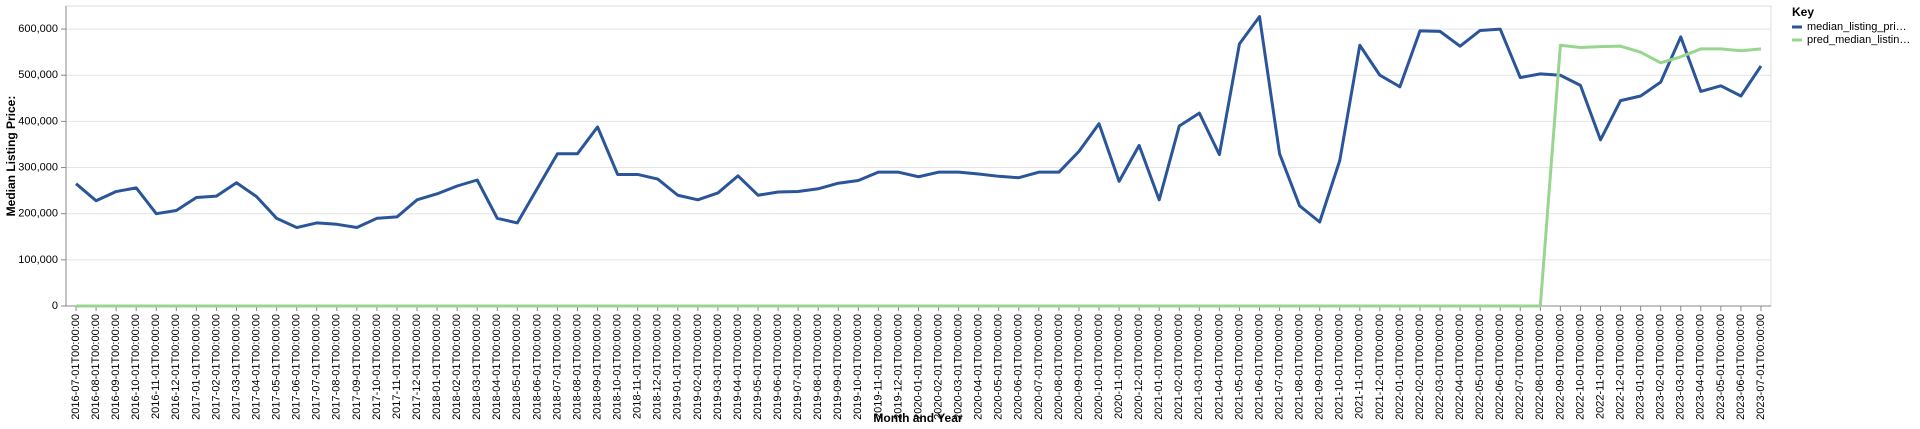 The width and height of the screenshot is (1920, 429). I want to click on x-tick-label: 2016-12-01T00:00:00, so click(176, 367).